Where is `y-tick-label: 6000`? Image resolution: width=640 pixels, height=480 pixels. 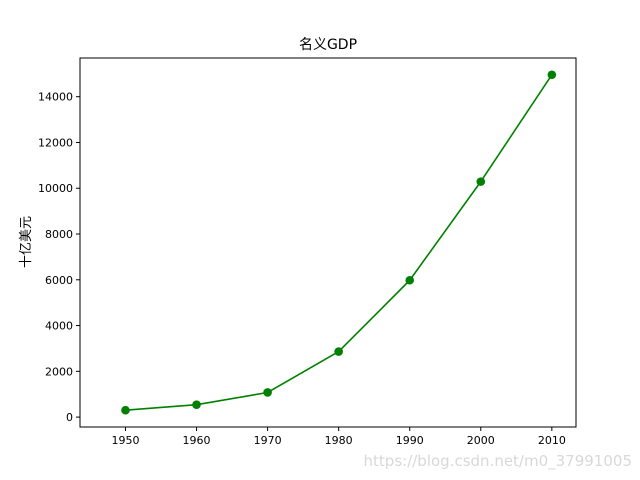 y-tick-label: 6000 is located at coordinates (59, 280).